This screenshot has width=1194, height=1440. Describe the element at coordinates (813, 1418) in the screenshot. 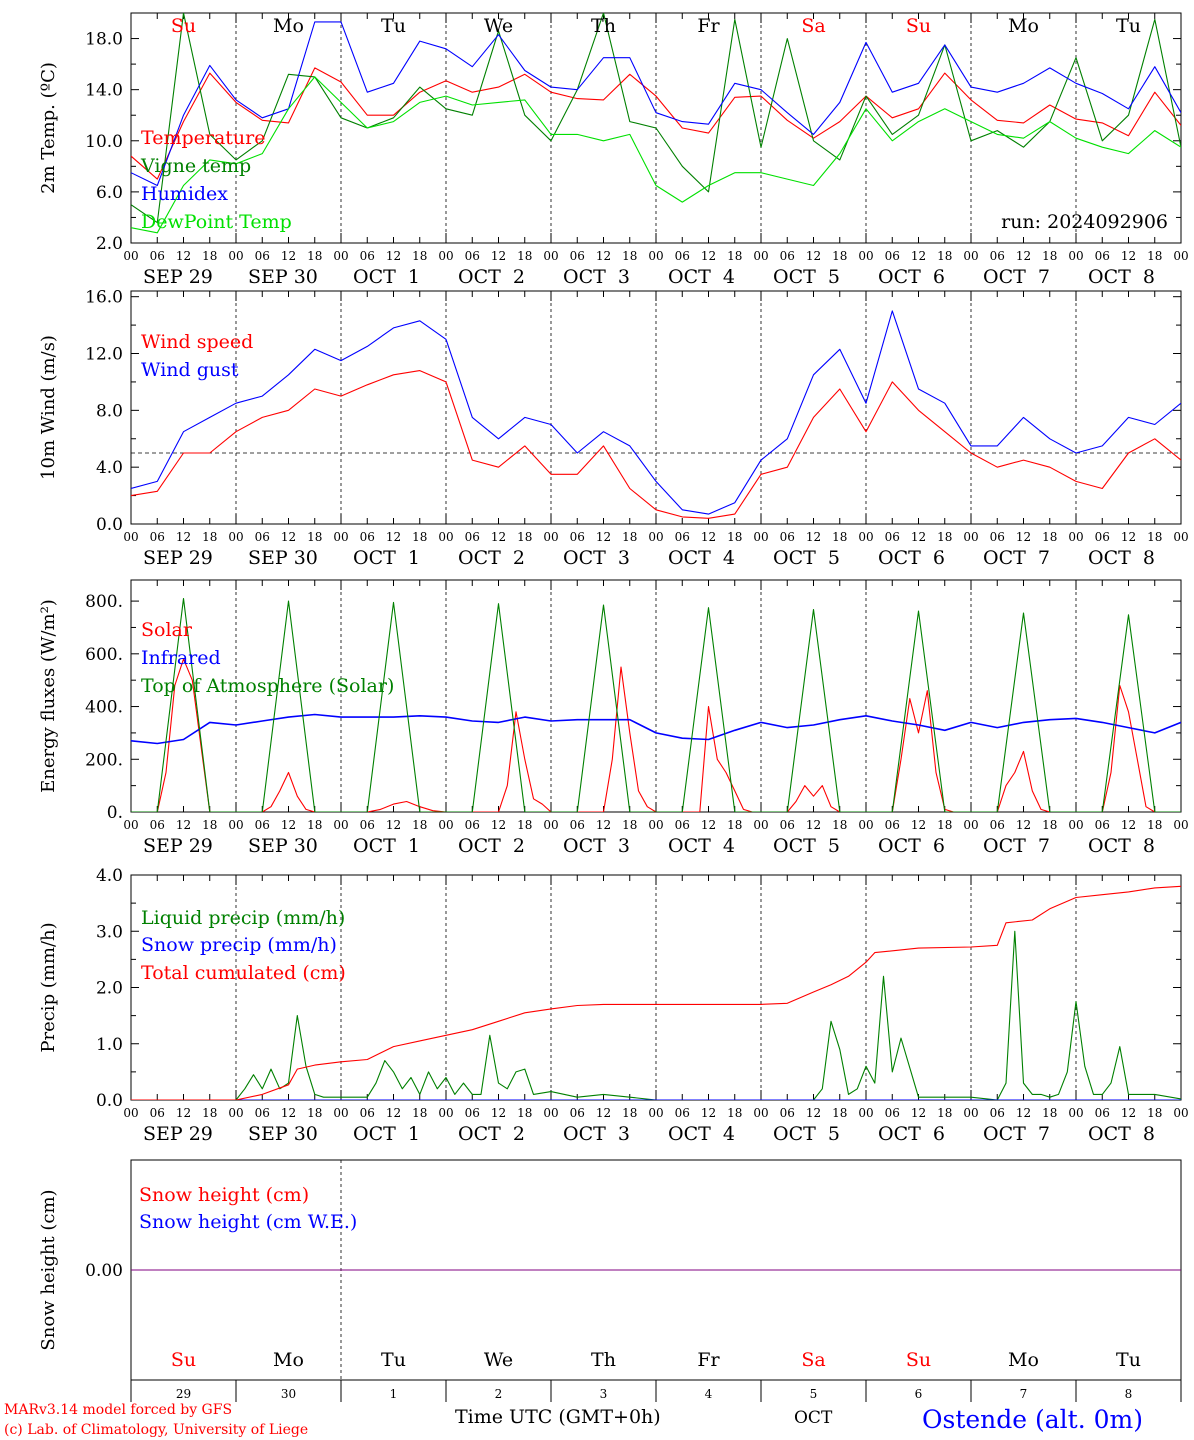

I see `month-label: OCT` at that location.